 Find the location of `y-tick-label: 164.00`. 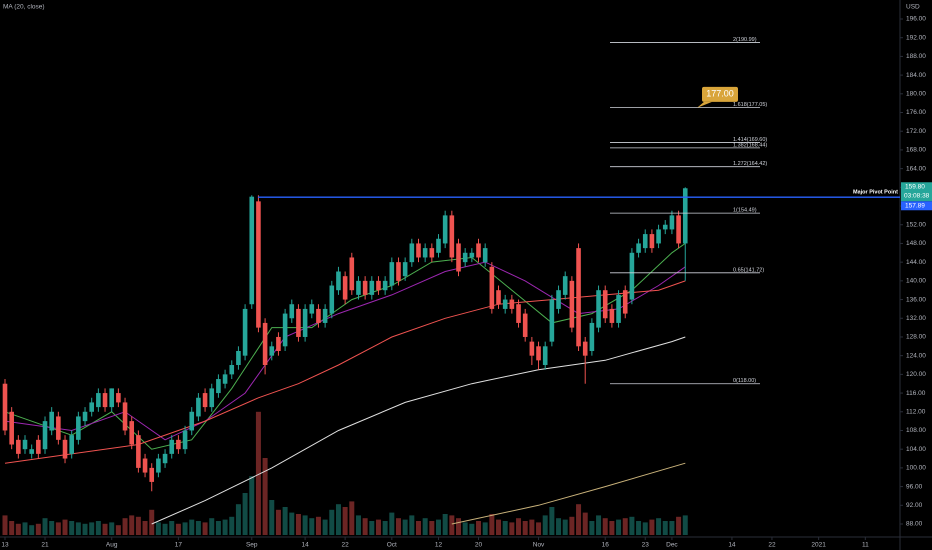

y-tick-label: 164.00 is located at coordinates (916, 168).